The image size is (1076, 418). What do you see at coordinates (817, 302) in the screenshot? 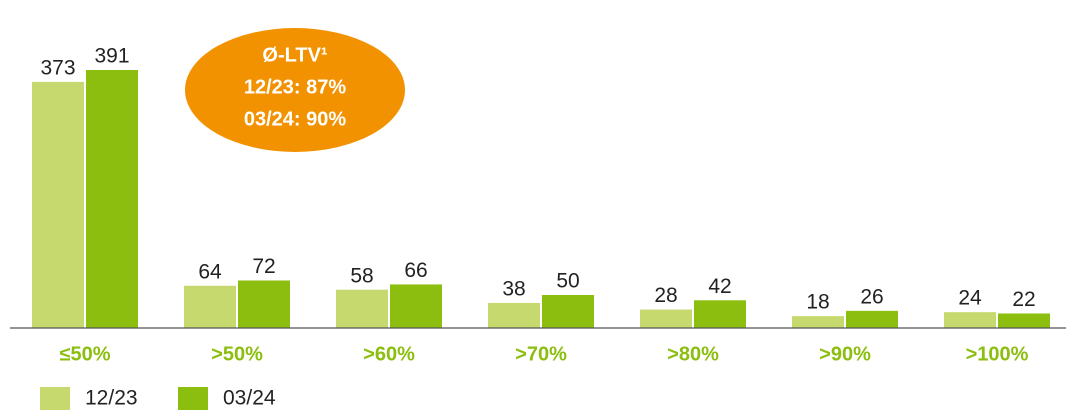
I see `value-label: 18` at bounding box center [817, 302].